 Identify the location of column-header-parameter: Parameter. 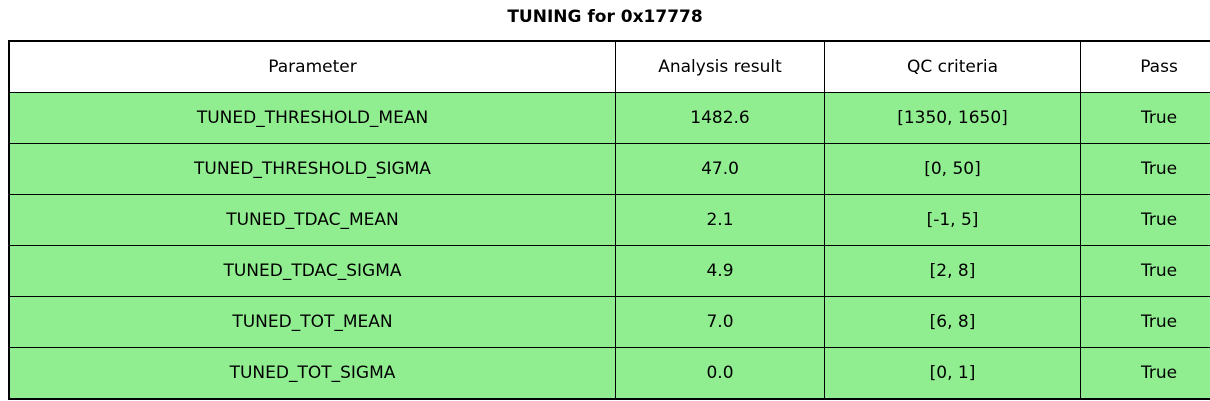
(312, 66).